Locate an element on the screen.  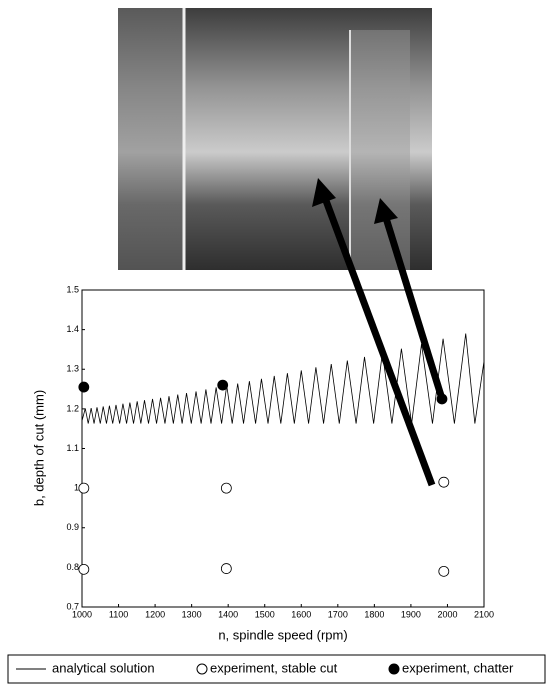
x-tick-label: 1600 is located at coordinates (301, 614).